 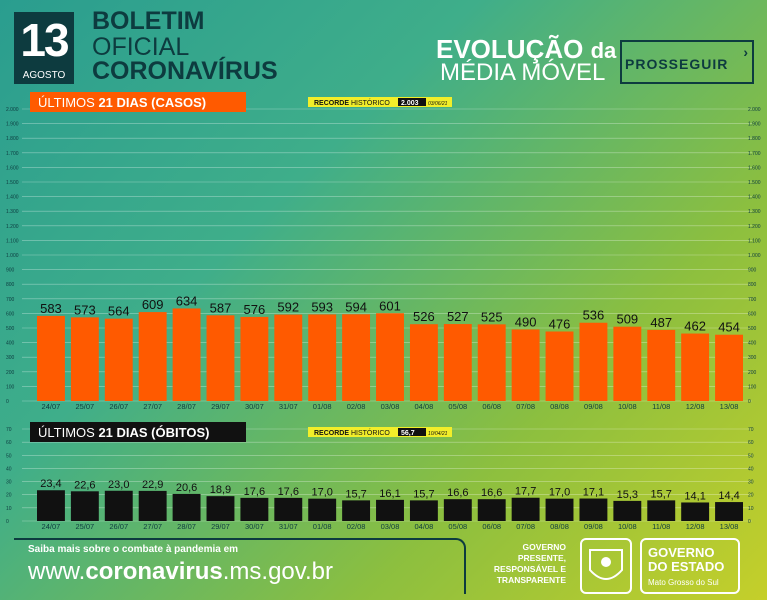 What do you see at coordinates (751, 509) in the screenshot?
I see `y-tick-label-right: 10` at bounding box center [751, 509].